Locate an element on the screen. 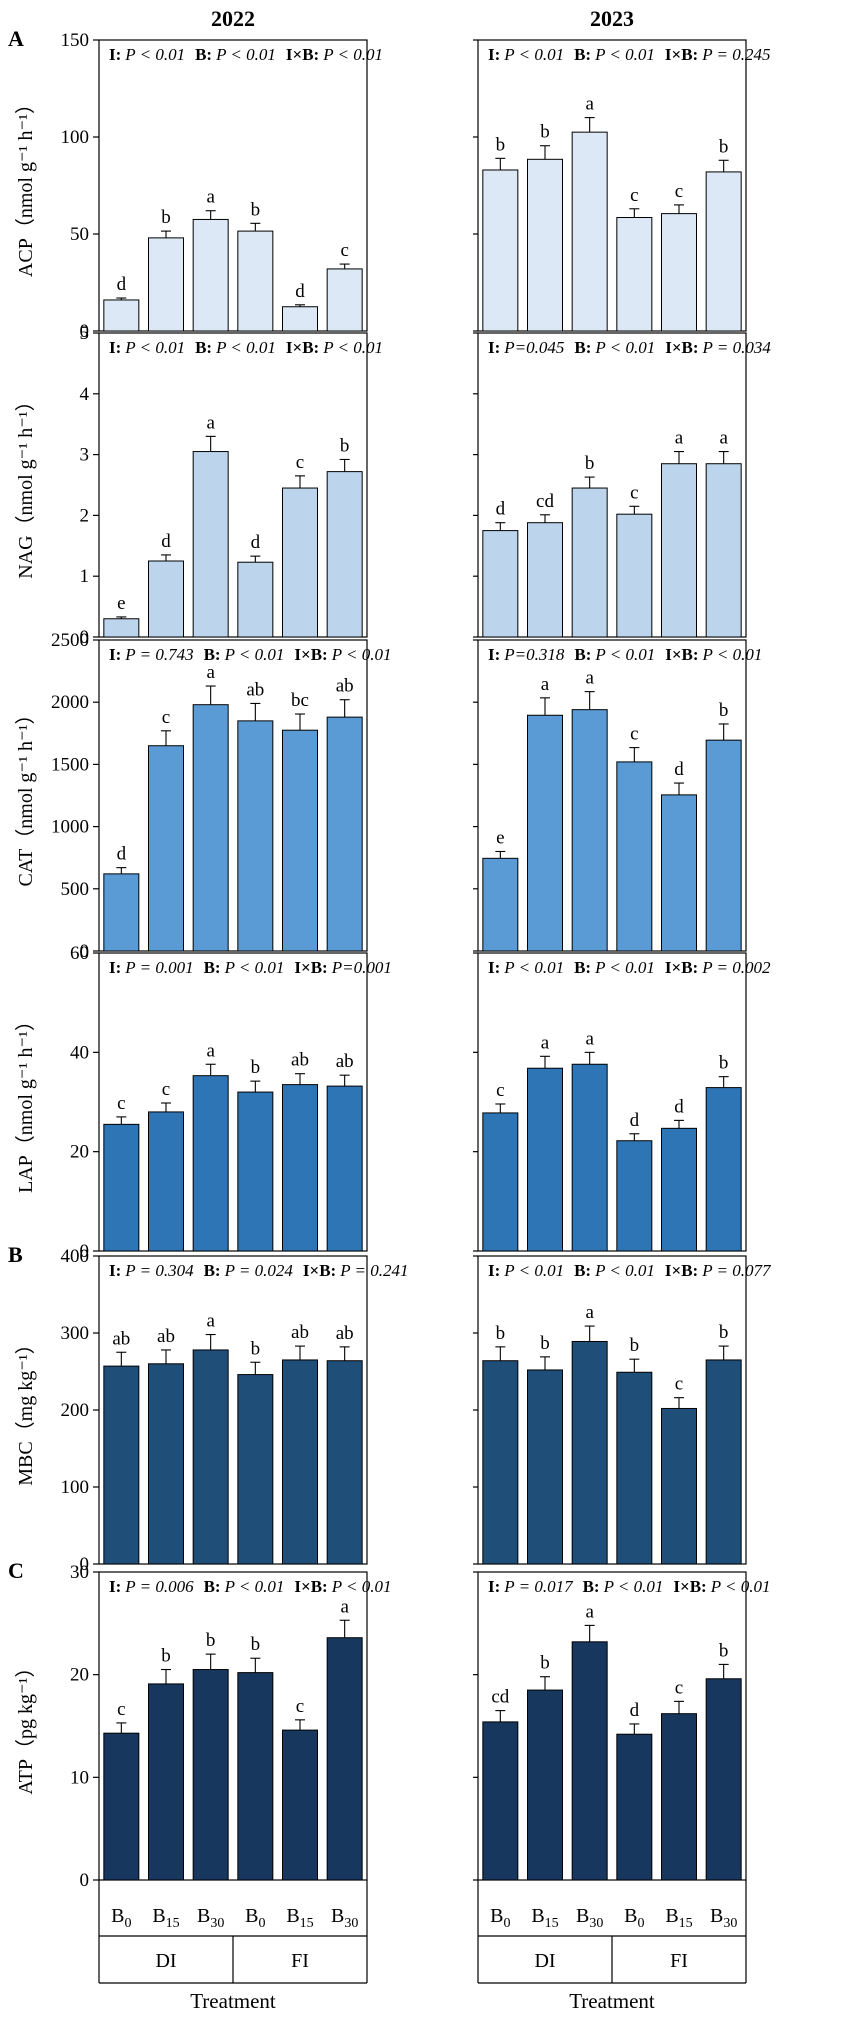  y-tick-label: 150 is located at coordinates (75, 40).